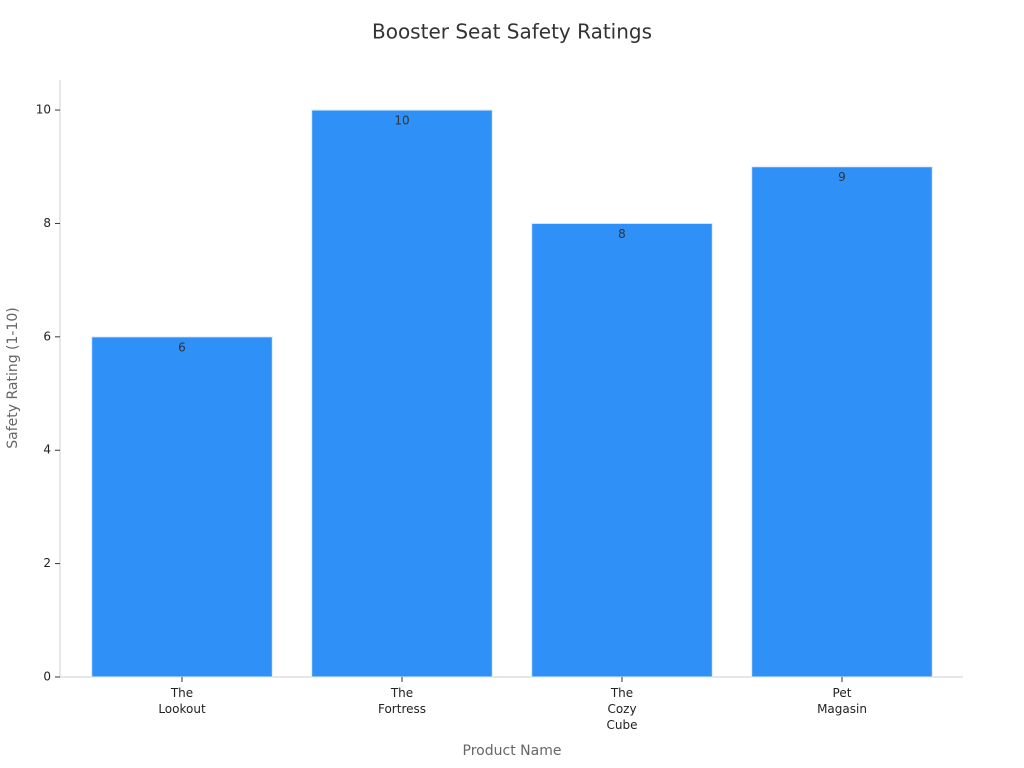 The image size is (1024, 768). Describe the element at coordinates (842, 177) in the screenshot. I see `value-label: 9` at that location.